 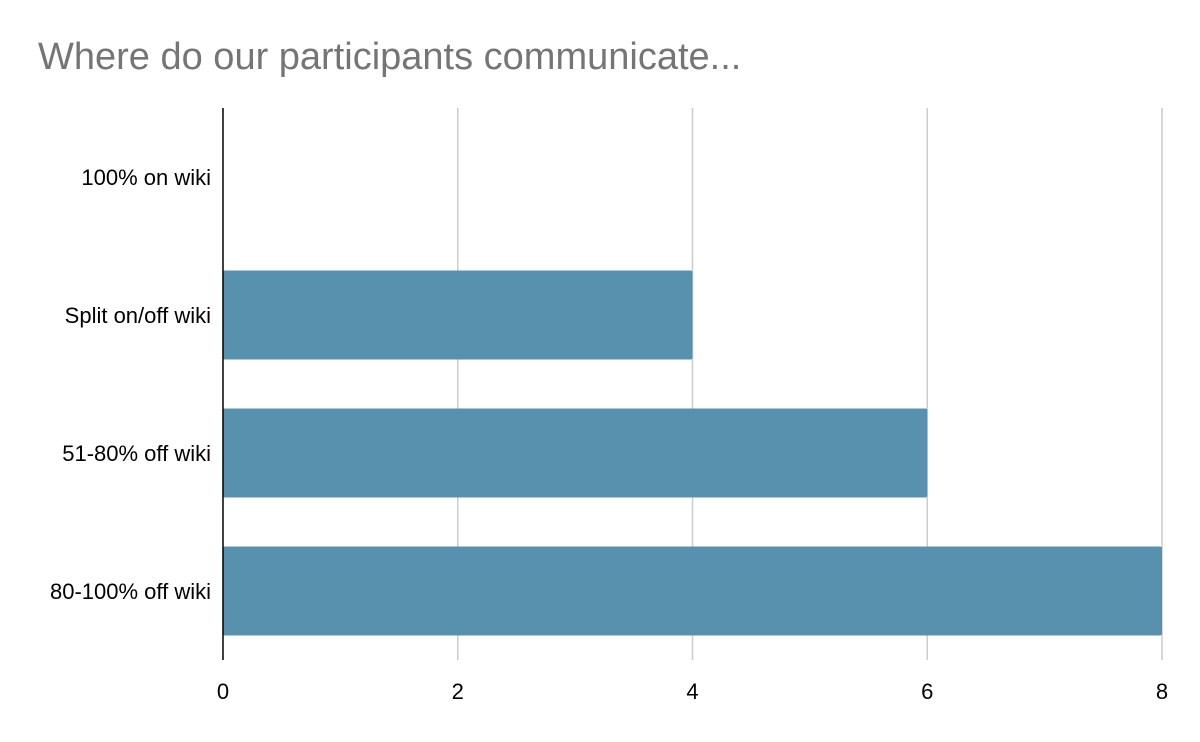 What do you see at coordinates (1162, 691) in the screenshot?
I see `x-tick-label: 8` at bounding box center [1162, 691].